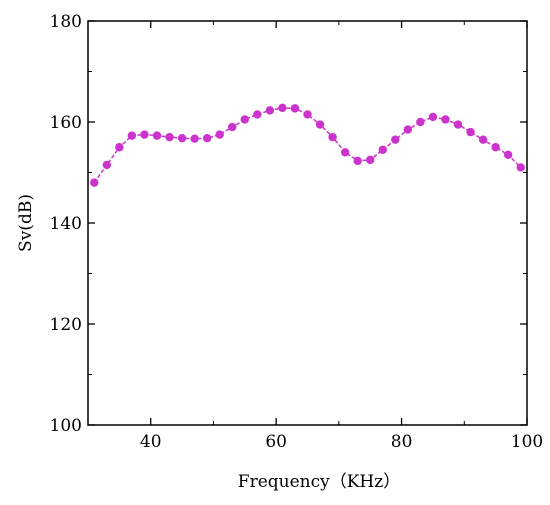  What do you see at coordinates (276, 442) in the screenshot?
I see `x-tick-label: 60` at bounding box center [276, 442].